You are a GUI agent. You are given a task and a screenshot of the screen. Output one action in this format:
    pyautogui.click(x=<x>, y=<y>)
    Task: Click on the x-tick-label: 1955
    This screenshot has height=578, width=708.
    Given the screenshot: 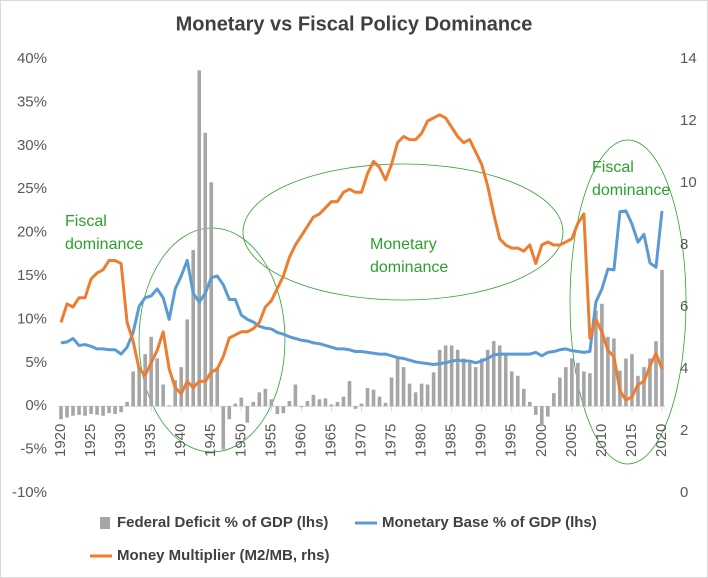 What is the action you would take?
    pyautogui.click(x=270, y=440)
    